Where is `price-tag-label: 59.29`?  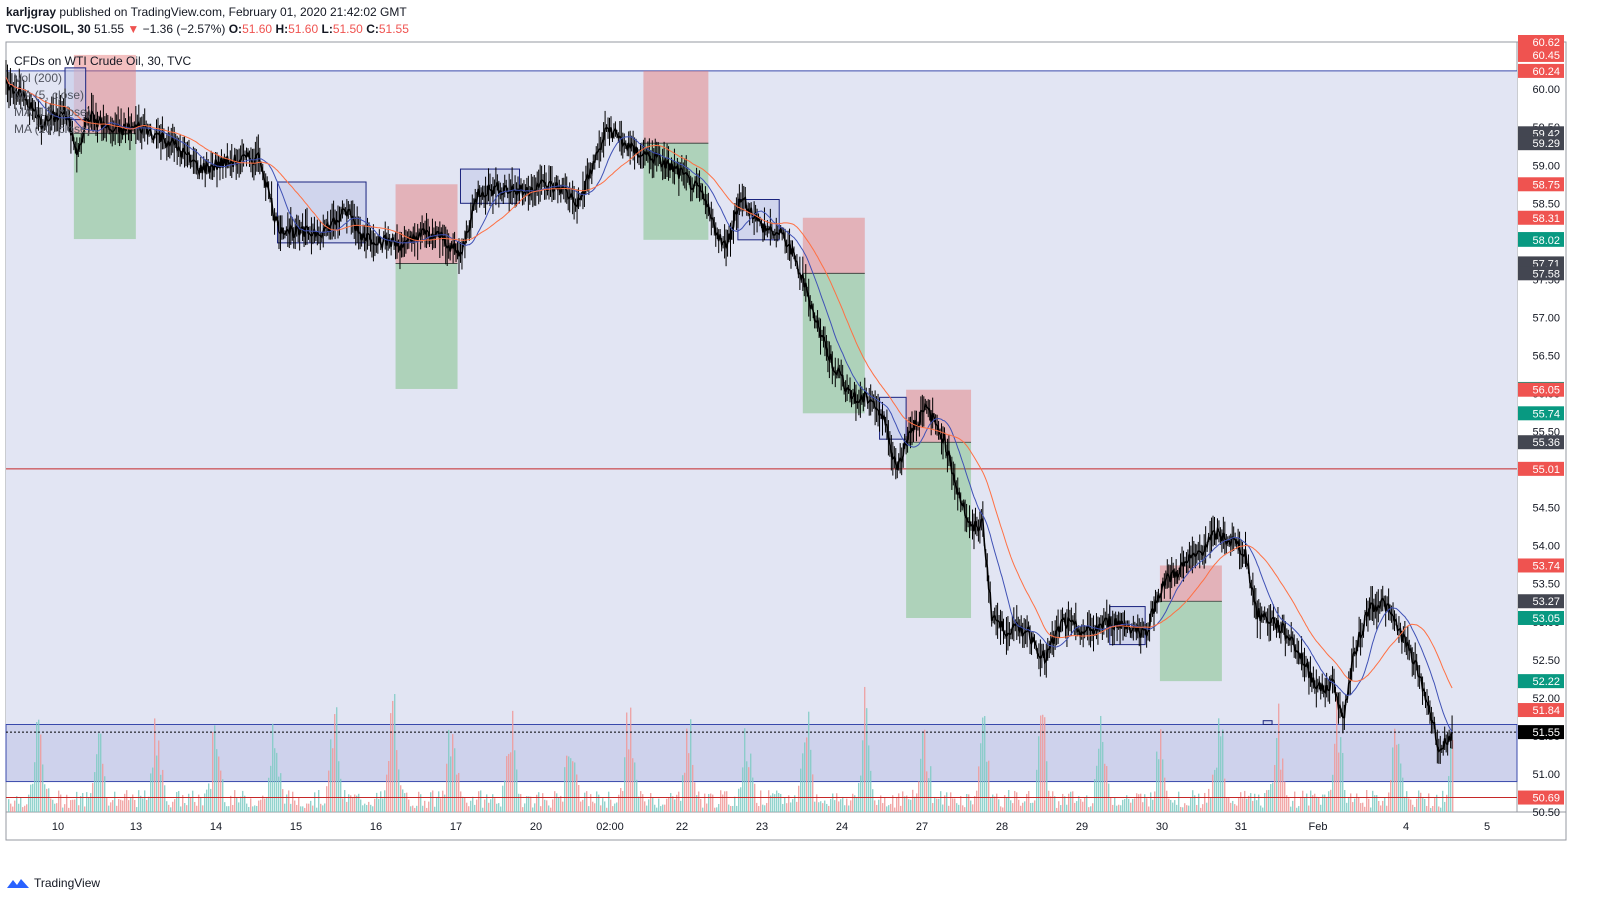 price-tag-label: 59.29 is located at coordinates (1546, 144).